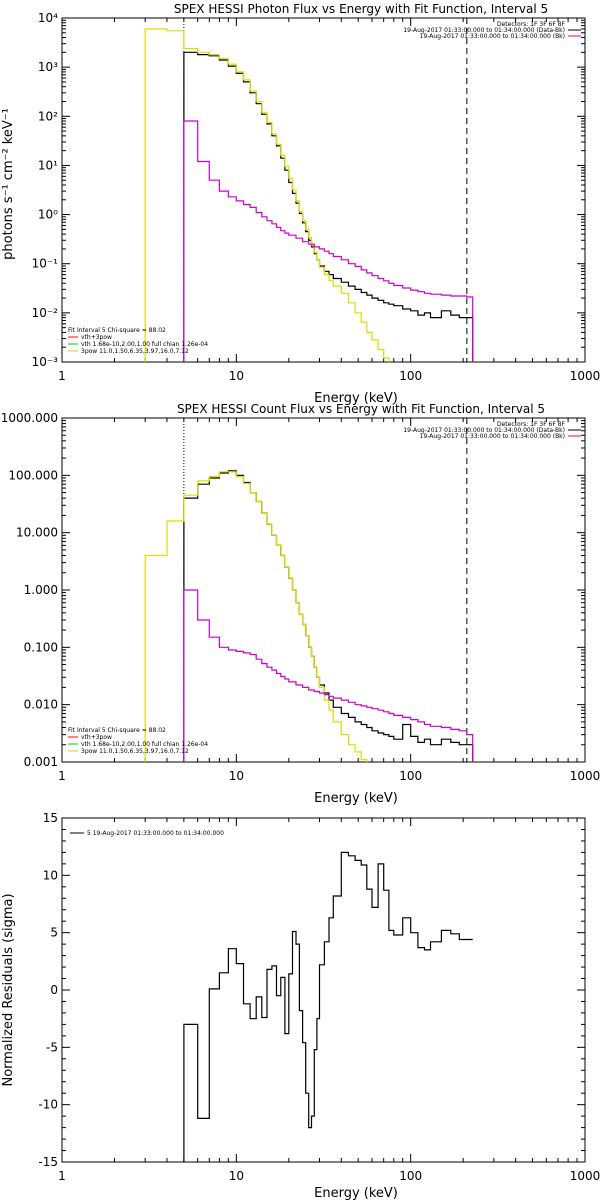 The height and width of the screenshot is (1200, 600). I want to click on y-tick-label: 0.001, so click(41, 762).